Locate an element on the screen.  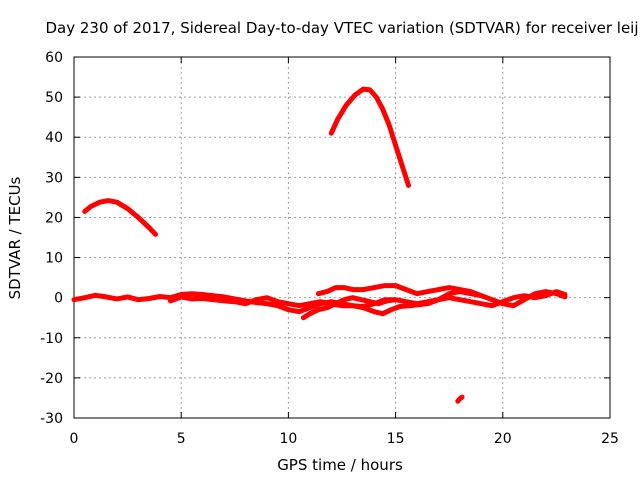
x-tick-label: 5 is located at coordinates (181, 439).